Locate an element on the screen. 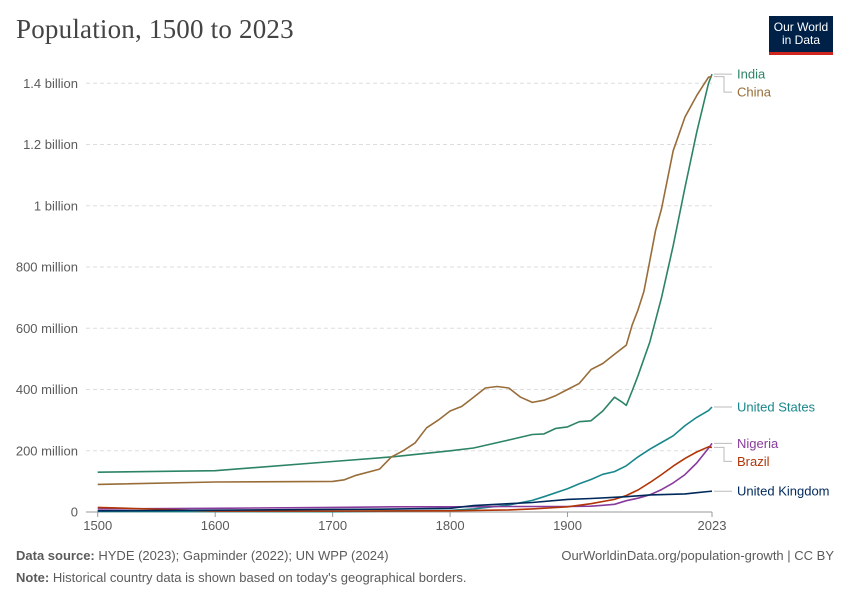 The height and width of the screenshot is (600, 850). series-label-united-states: United States is located at coordinates (776, 407).